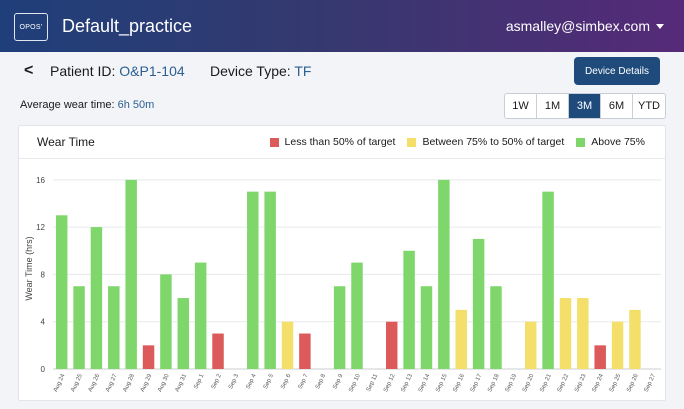 This screenshot has width=684, height=409. I want to click on x-tick-label: Sep 25, so click(616, 383).